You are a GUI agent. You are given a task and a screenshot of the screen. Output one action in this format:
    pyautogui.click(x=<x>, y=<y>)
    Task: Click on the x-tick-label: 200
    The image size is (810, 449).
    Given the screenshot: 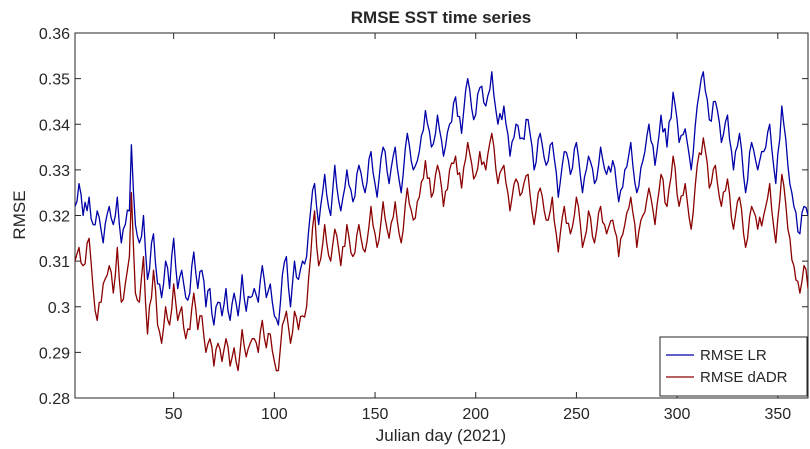 What is the action you would take?
    pyautogui.click(x=475, y=414)
    